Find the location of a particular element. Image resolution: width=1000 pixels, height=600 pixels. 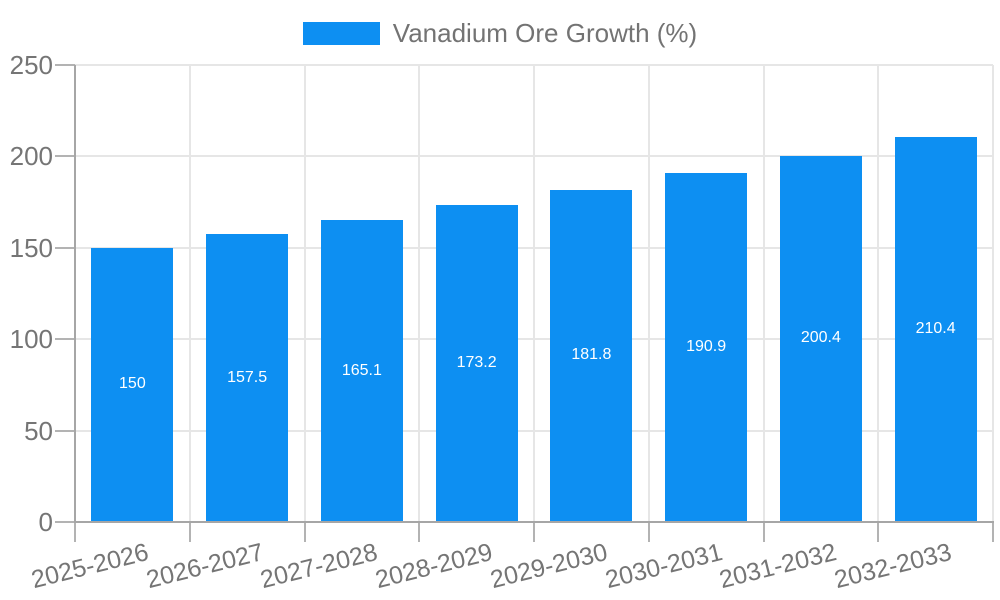

bar-value-label: 190.9 is located at coordinates (706, 346).